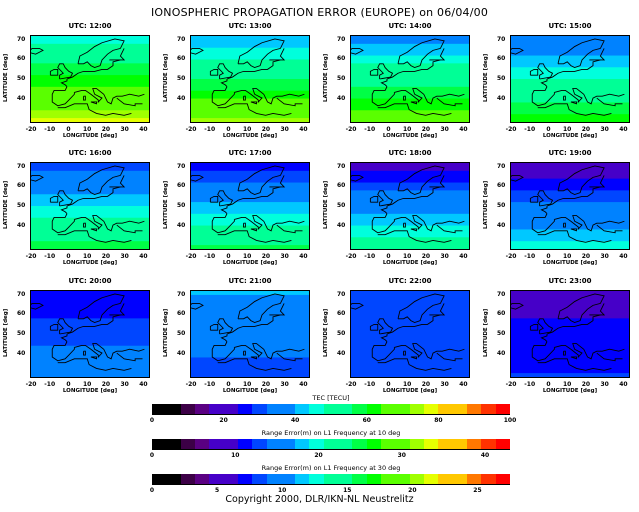 This screenshot has height=512, width=639. What do you see at coordinates (6, 332) in the screenshot?
I see `y-axis-label: LATITUDE [deg]` at bounding box center [6, 332].